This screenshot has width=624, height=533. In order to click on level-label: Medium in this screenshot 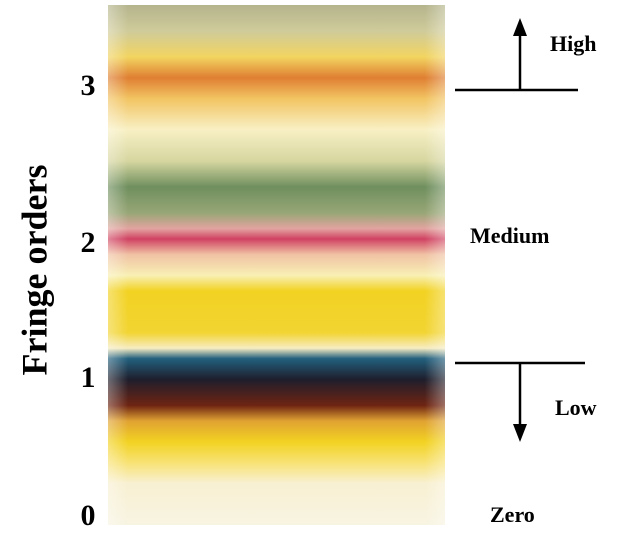, I will do `click(509, 235)`.